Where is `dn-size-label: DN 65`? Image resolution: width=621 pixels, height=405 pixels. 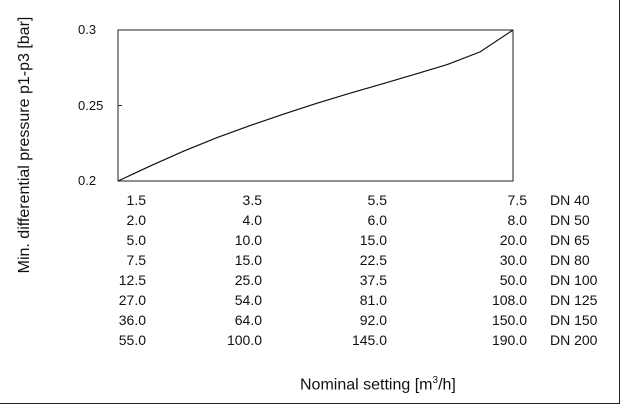
dn-size-label: DN 65 is located at coordinates (570, 240).